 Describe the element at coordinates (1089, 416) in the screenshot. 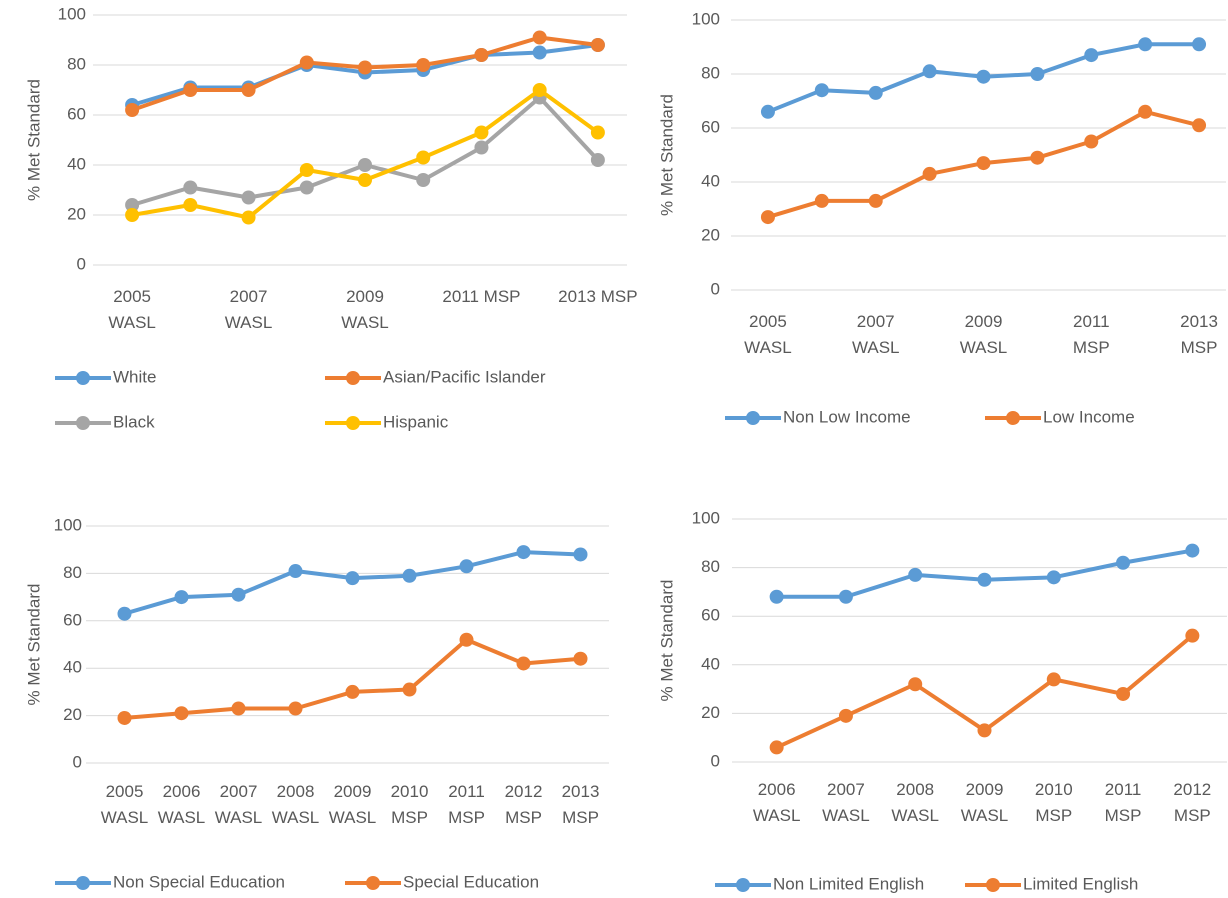

I see `legend-label: Low Income` at that location.